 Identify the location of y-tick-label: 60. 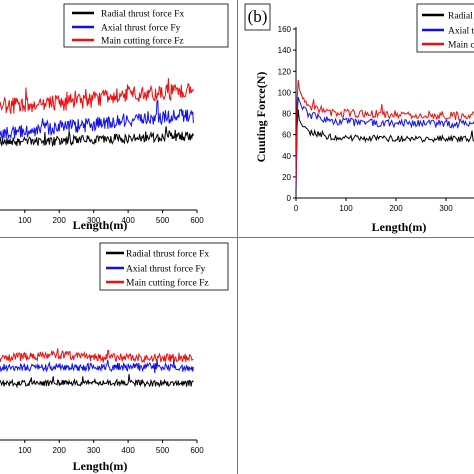
(286, 135).